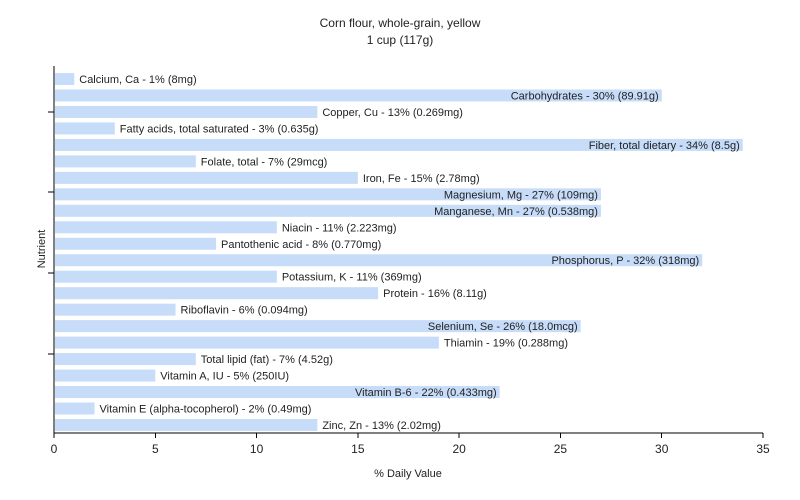 This screenshot has height=500, width=800. What do you see at coordinates (400, 23) in the screenshot?
I see `chart-title: Corn flour, whole-grain, yellow` at bounding box center [400, 23].